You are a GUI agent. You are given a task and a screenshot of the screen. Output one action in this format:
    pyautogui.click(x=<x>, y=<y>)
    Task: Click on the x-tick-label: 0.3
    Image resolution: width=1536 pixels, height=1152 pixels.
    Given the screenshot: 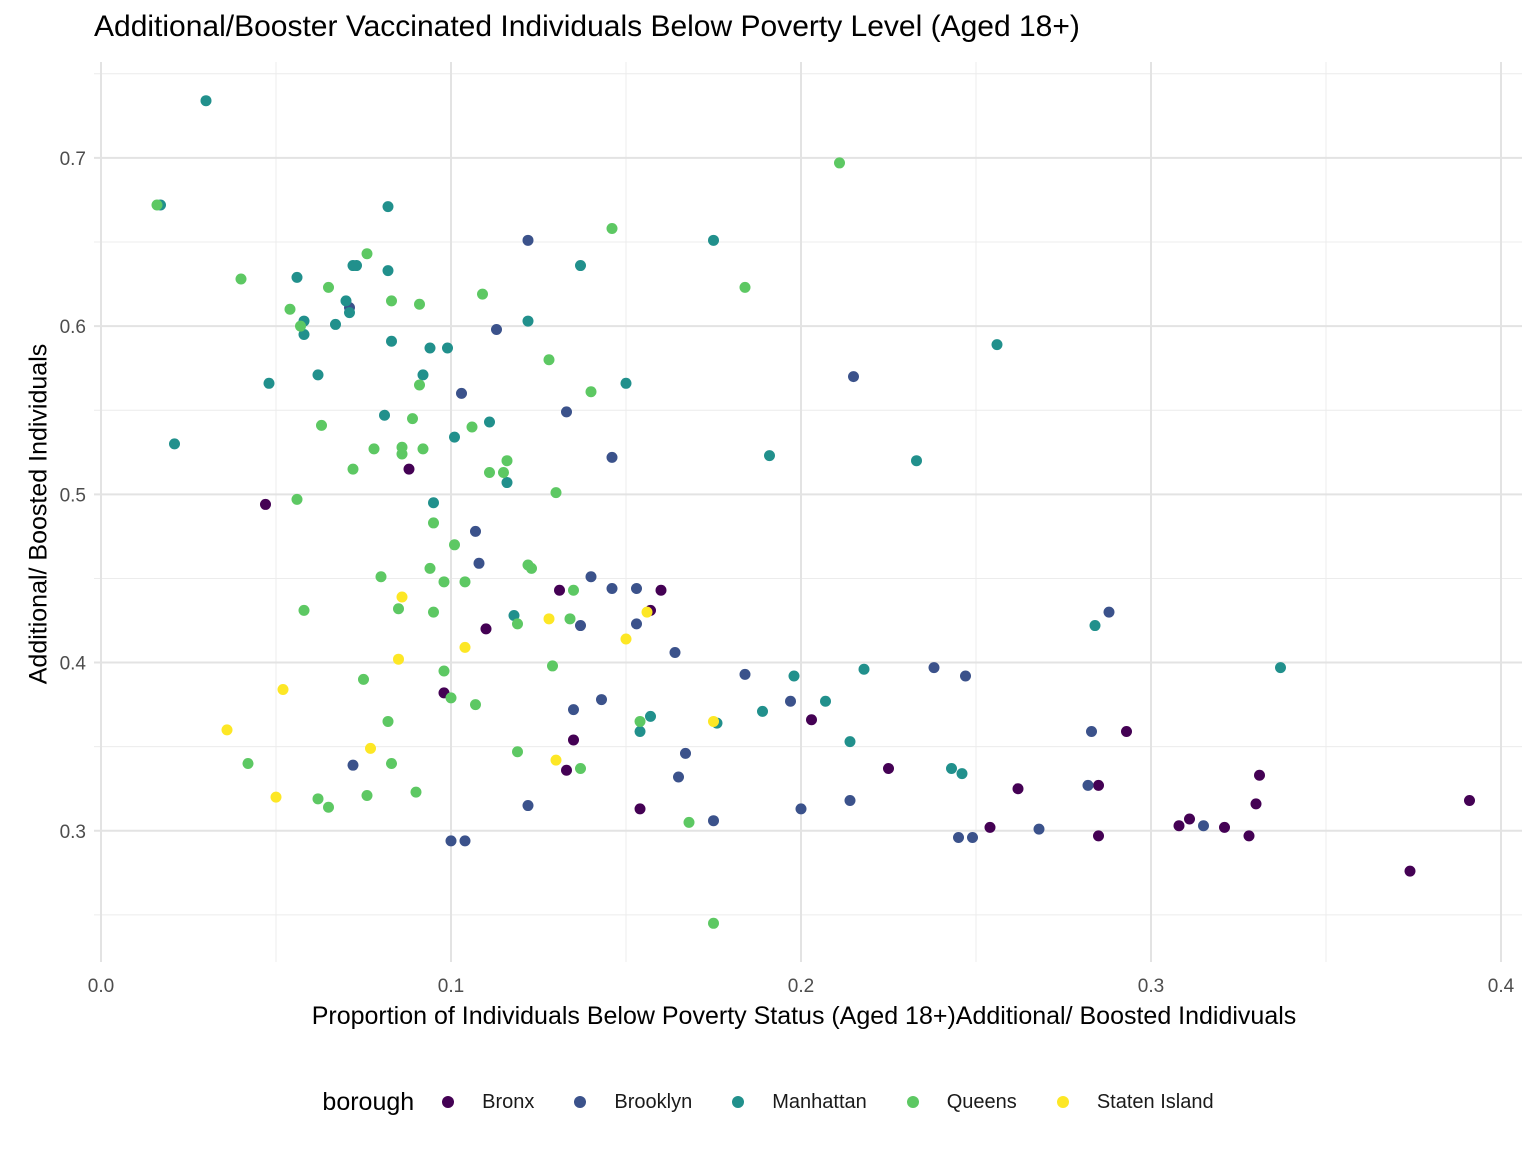 What is the action you would take?
    pyautogui.click(x=1151, y=986)
    